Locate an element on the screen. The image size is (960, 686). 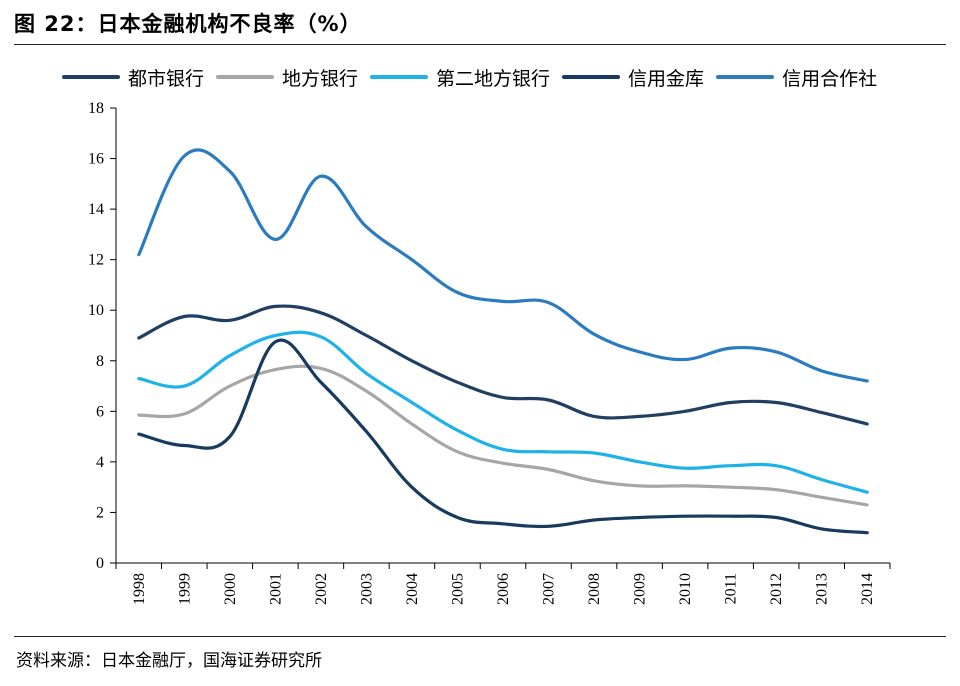
legend-label: 信用金库 is located at coordinates (666, 78).